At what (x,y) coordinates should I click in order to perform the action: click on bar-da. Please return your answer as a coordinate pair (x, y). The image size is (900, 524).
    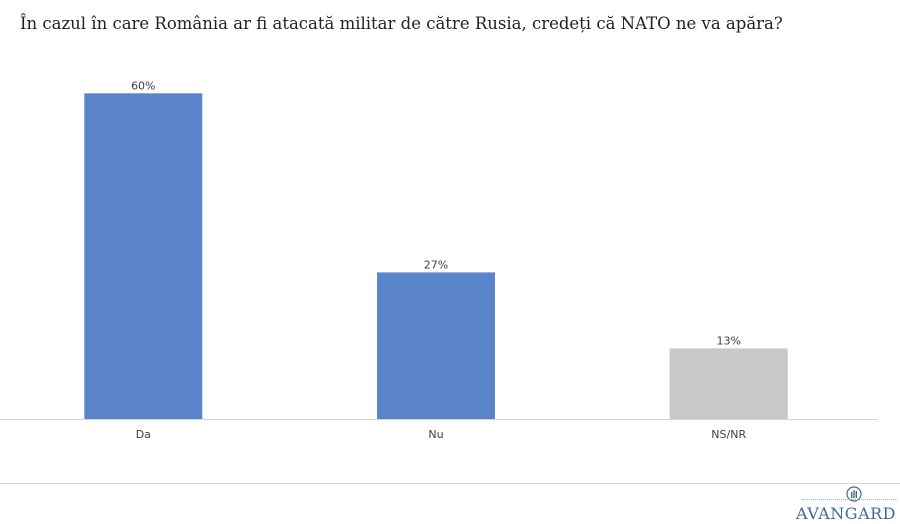
    Looking at the image, I should click on (143, 256).